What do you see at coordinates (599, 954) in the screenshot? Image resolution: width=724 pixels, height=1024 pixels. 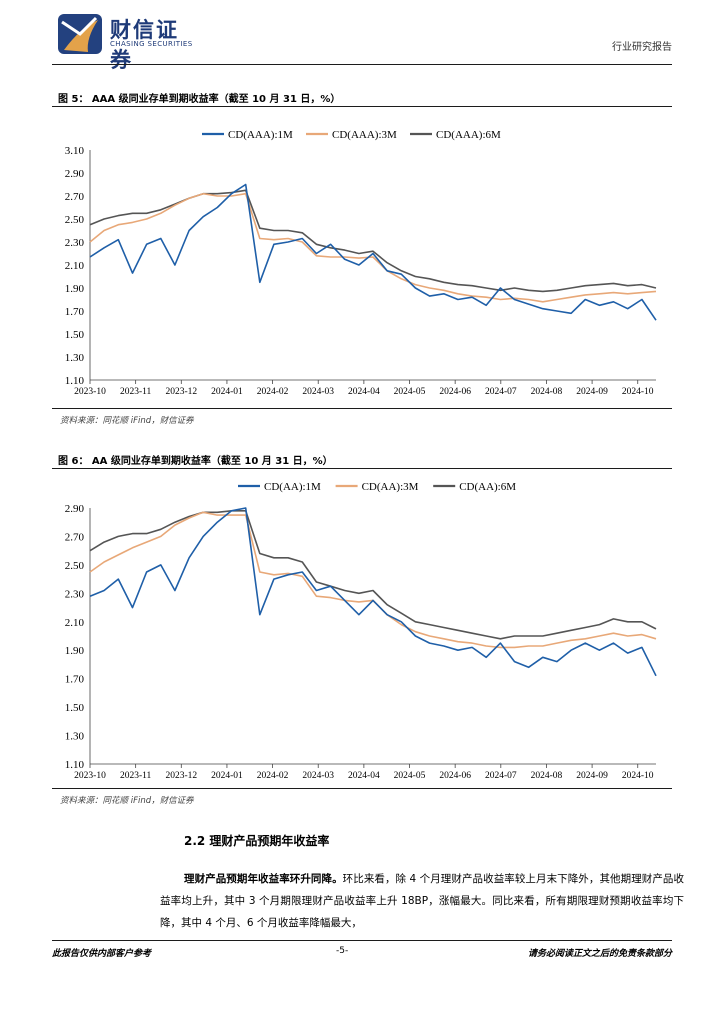 I see `footer-disclaimer-right: 请务必阅读正文之后的免责条款部分` at bounding box center [599, 954].